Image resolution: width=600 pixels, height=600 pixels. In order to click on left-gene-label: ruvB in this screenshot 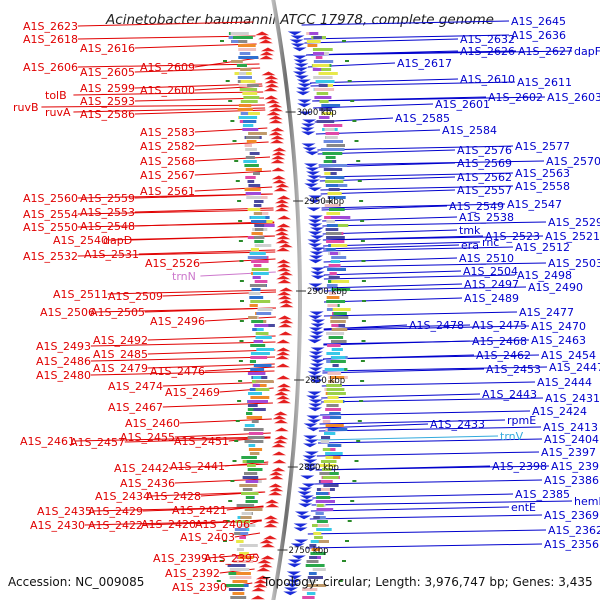, I will do `click(26, 107)`.